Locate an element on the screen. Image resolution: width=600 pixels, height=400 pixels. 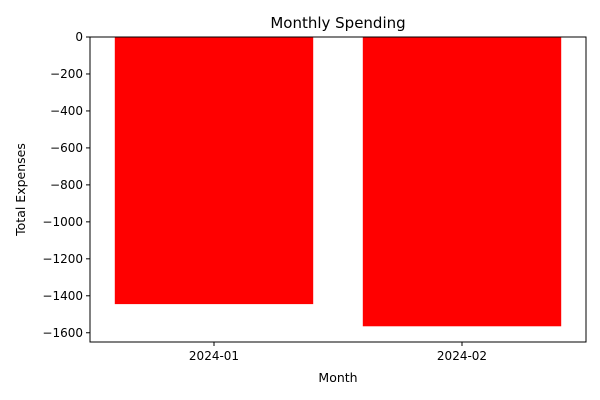
y-tick-label: −1600 is located at coordinates (62, 333).